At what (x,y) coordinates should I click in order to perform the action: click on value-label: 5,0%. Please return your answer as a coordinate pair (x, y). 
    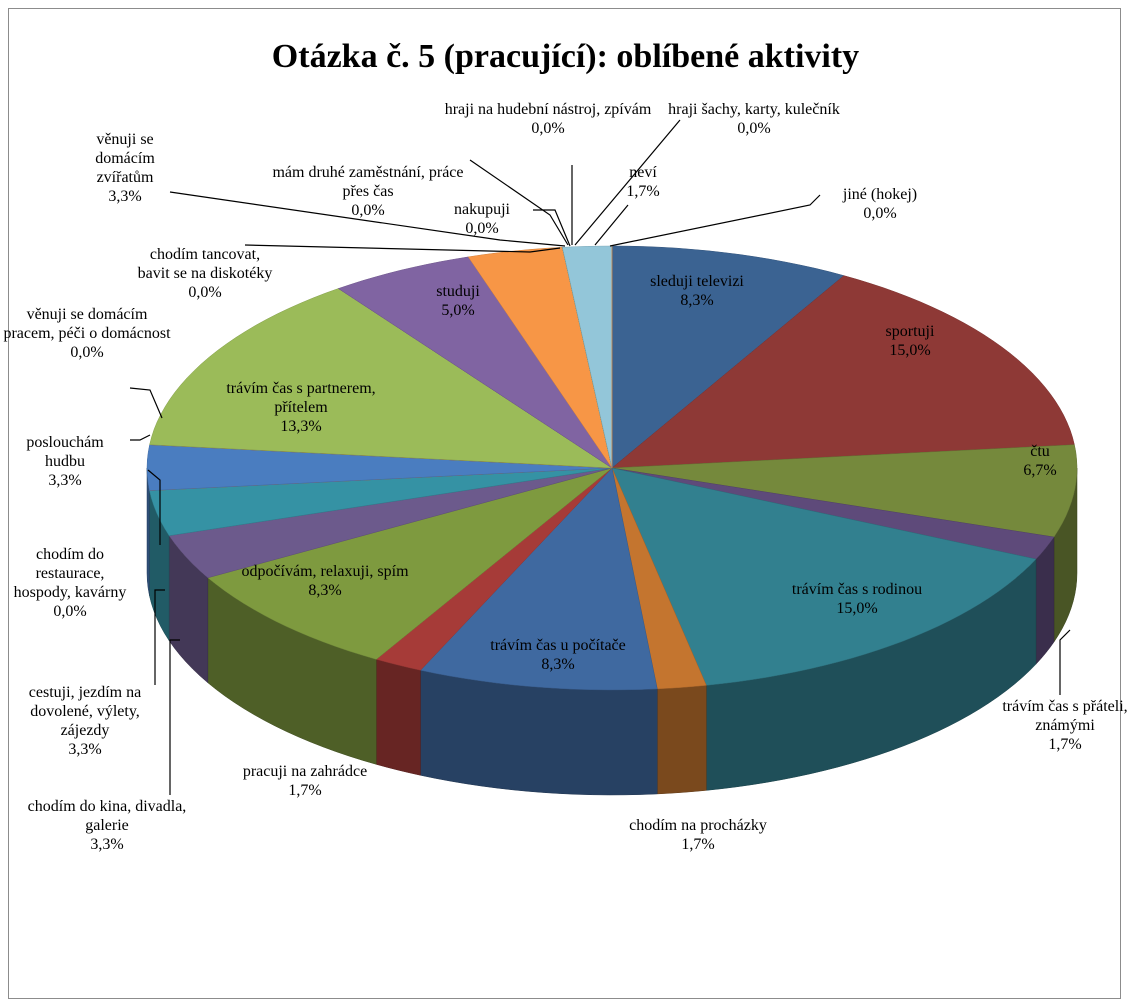
    Looking at the image, I should click on (458, 310).